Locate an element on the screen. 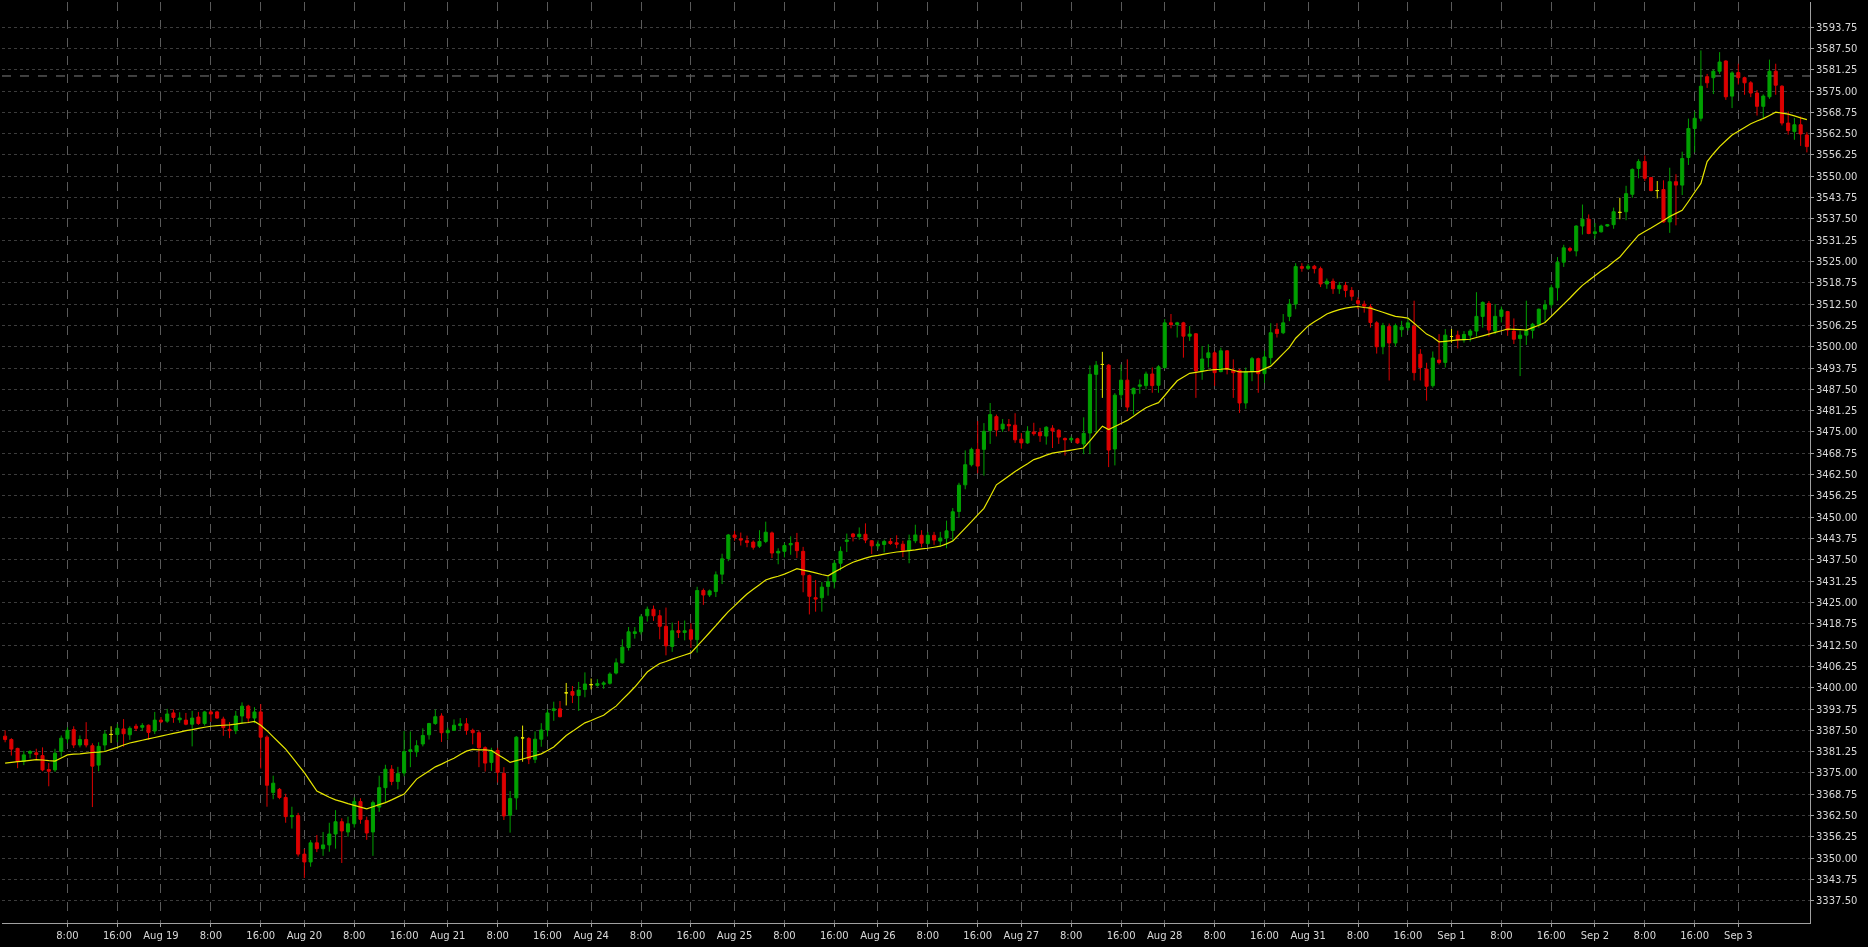 The image size is (1868, 947). y-tick-label: 3593.75 is located at coordinates (1837, 27).